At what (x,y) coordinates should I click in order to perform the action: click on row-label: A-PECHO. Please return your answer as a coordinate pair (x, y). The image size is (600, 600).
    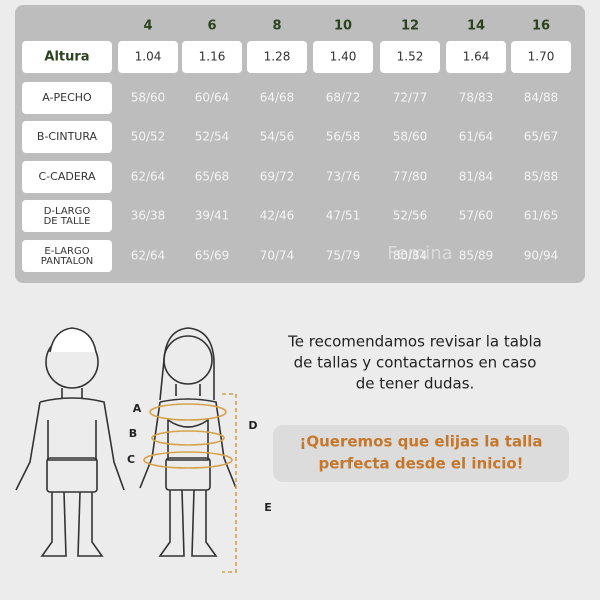
    Looking at the image, I should click on (67, 97).